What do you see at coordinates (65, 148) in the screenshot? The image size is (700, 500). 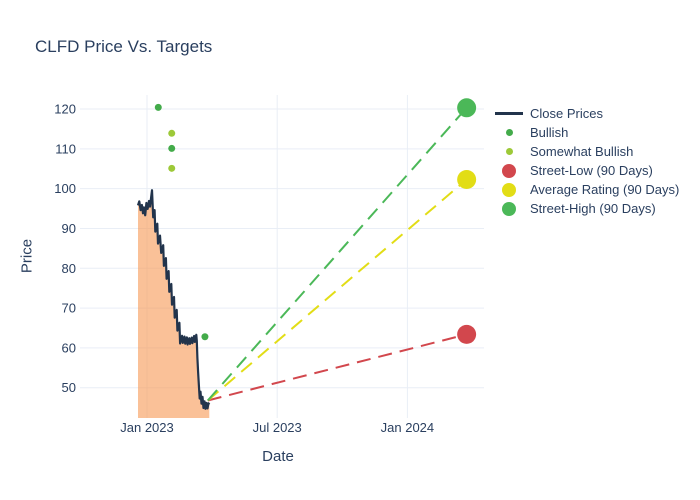 I see `svg-text: 110` at bounding box center [65, 148].